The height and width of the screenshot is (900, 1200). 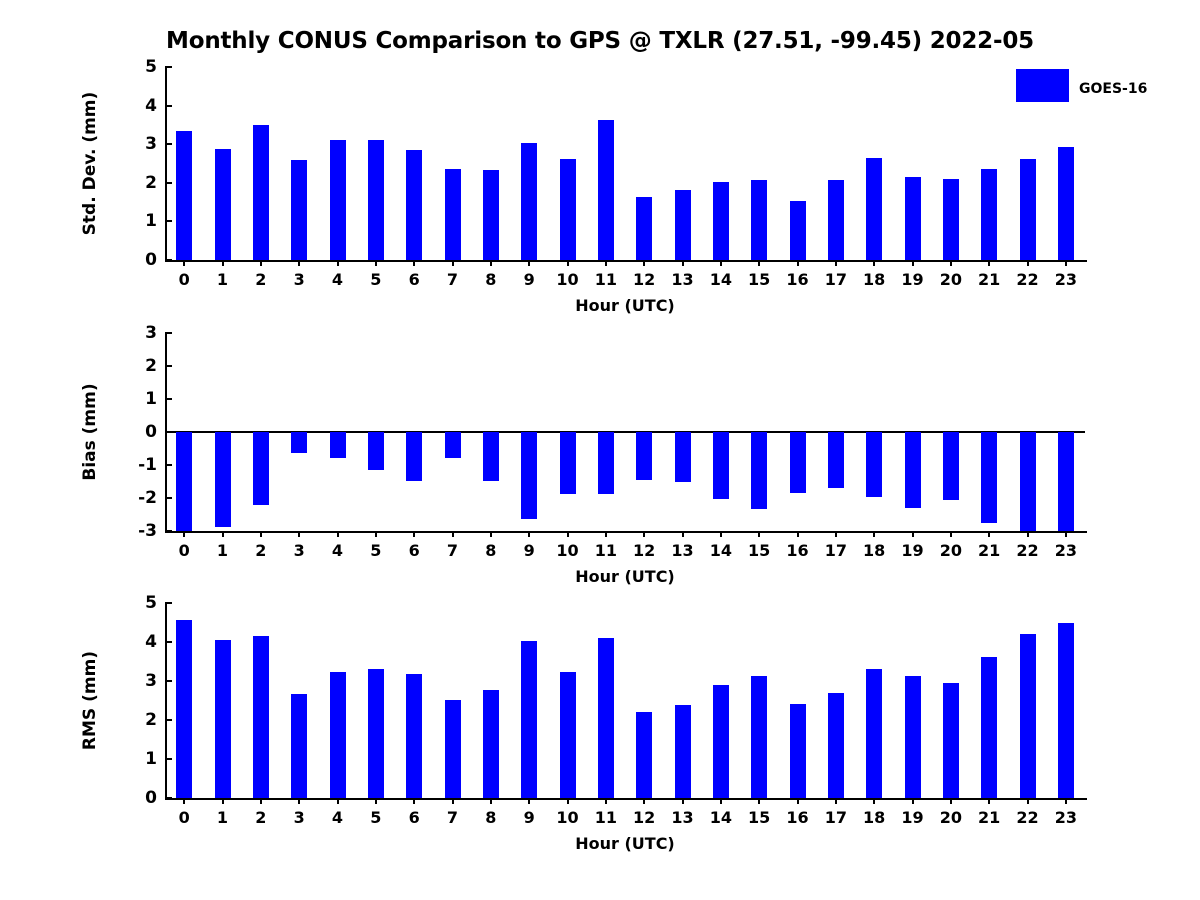 I want to click on x-tick-label: 17, so click(x=835, y=279).